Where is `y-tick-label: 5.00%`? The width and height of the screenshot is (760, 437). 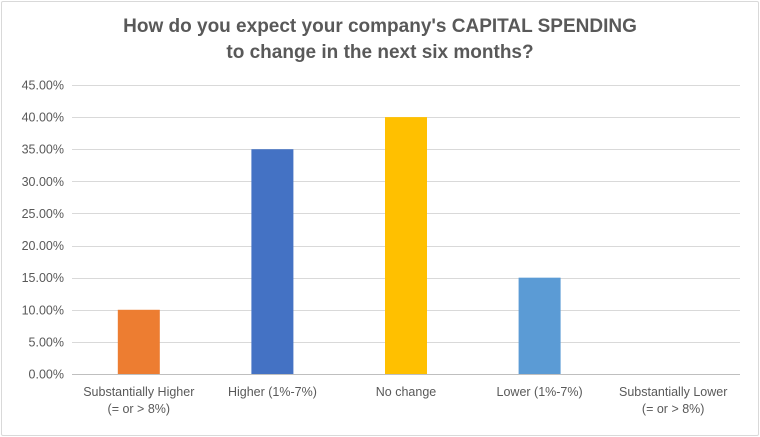
y-tick-label: 5.00% is located at coordinates (46, 342).